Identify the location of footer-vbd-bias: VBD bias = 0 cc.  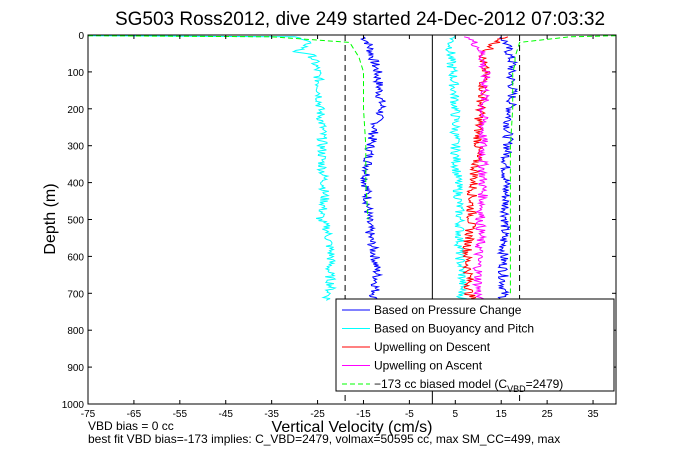
(131, 426).